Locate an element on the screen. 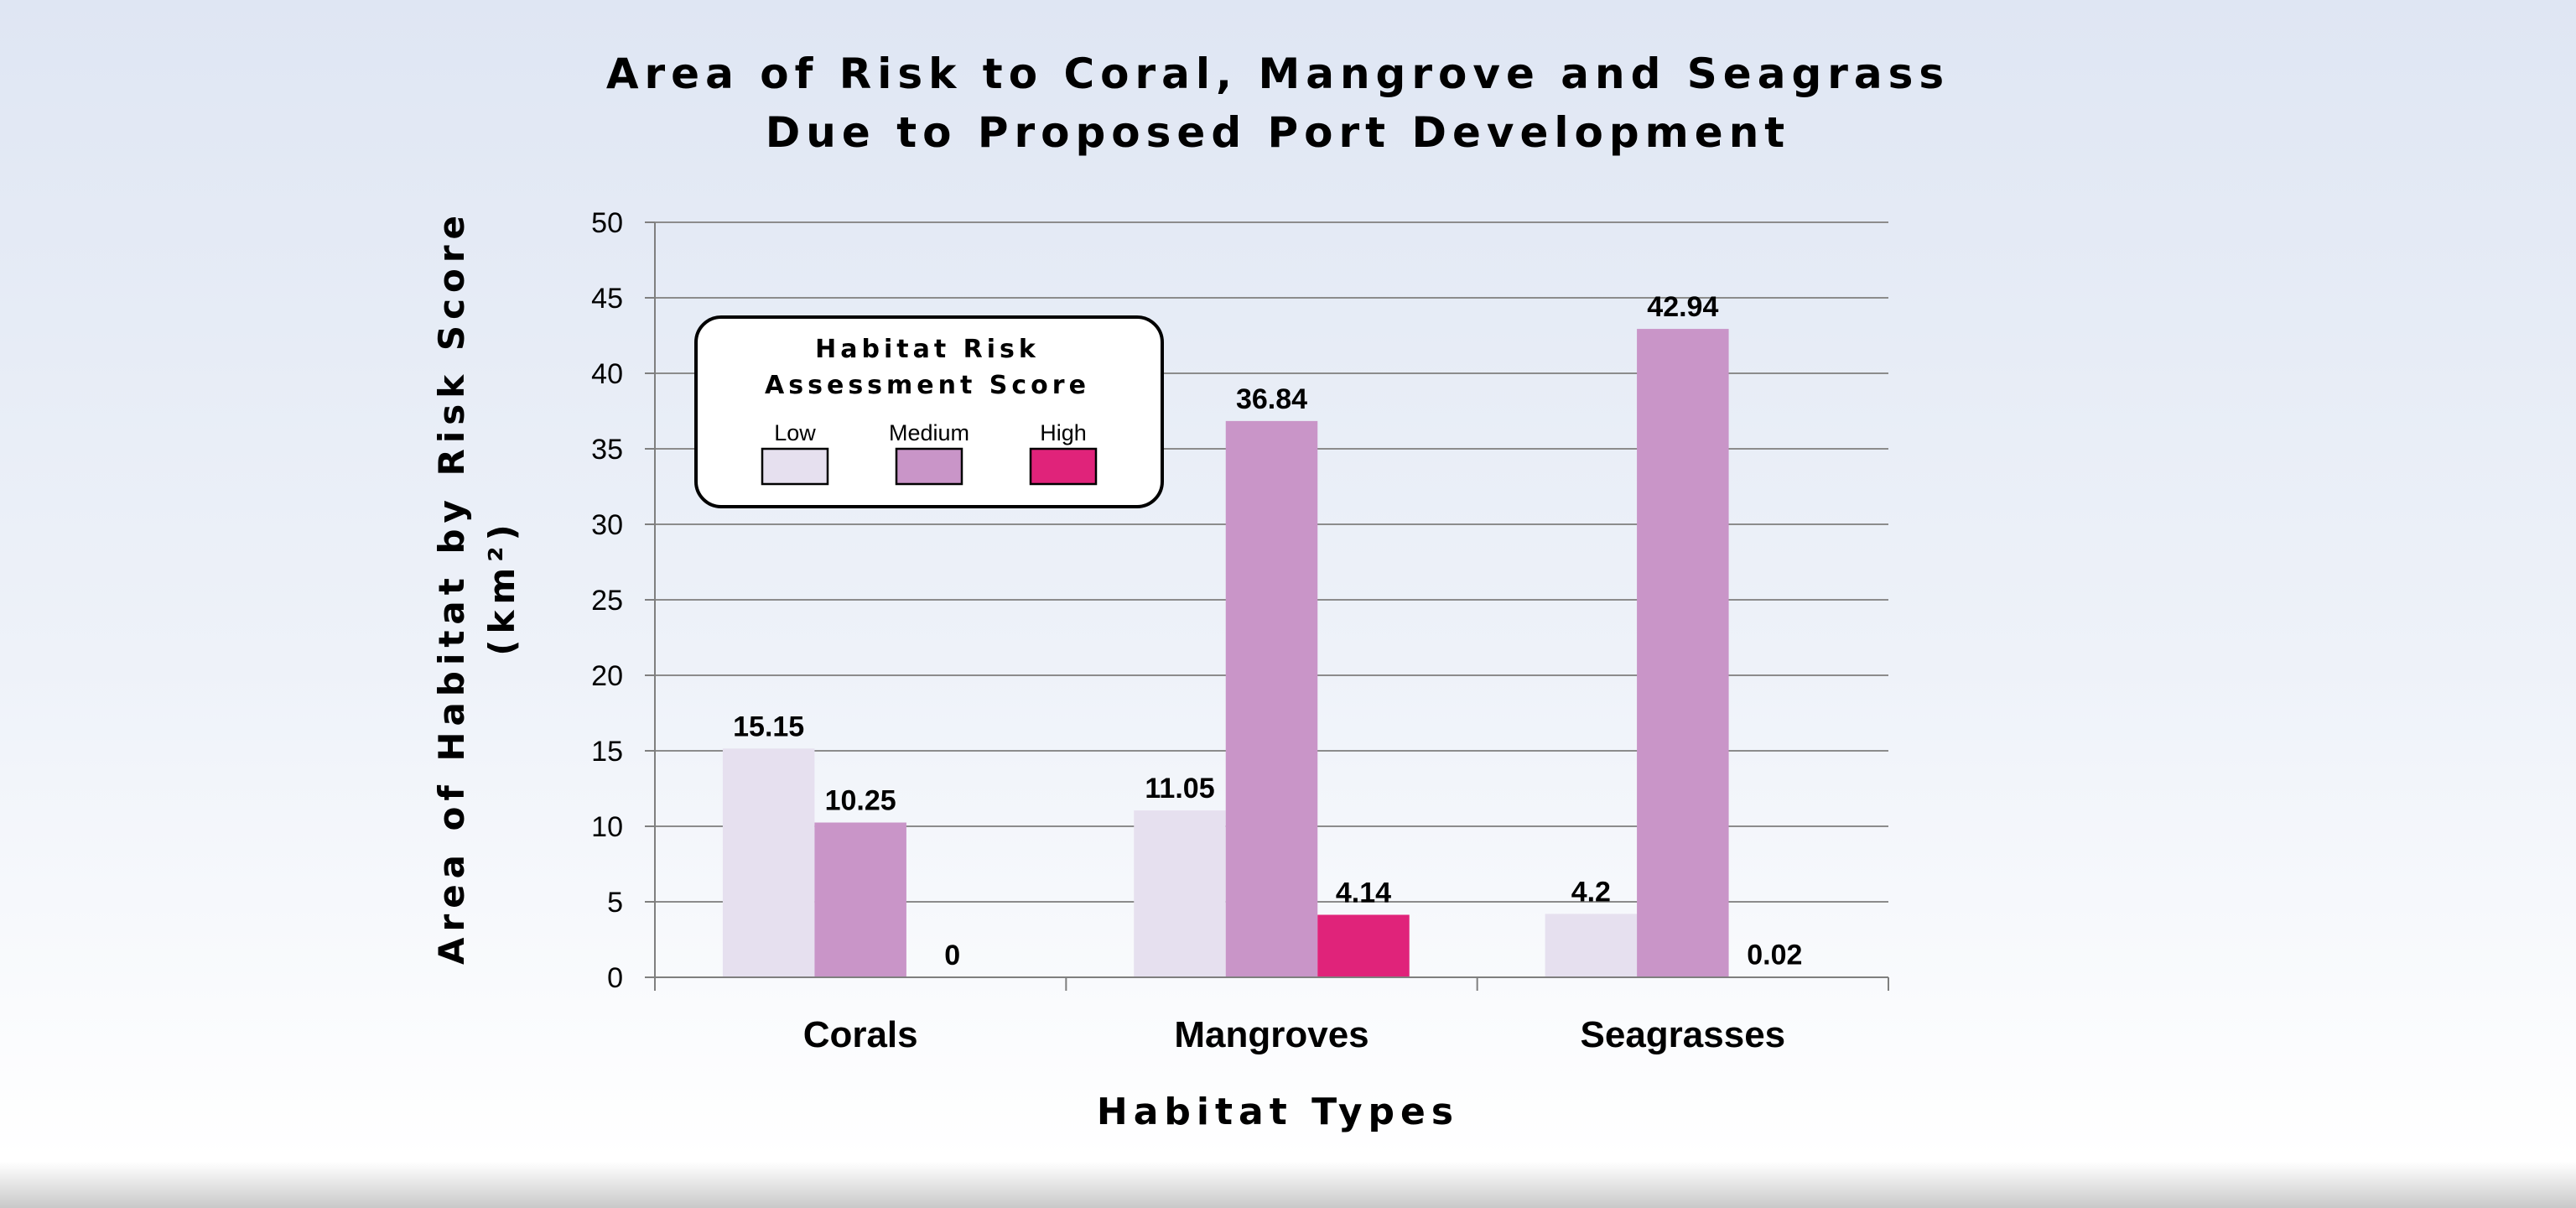 The width and height of the screenshot is (2576, 1208). legend-title-line-2: Assessment Score is located at coordinates (927, 385).